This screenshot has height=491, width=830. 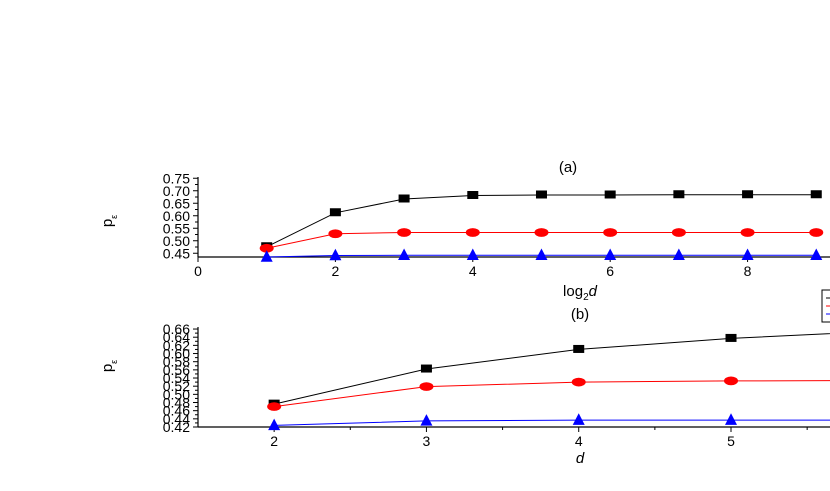 What do you see at coordinates (579, 441) in the screenshot?
I see `panel-b-x-tick-label: 4` at bounding box center [579, 441].